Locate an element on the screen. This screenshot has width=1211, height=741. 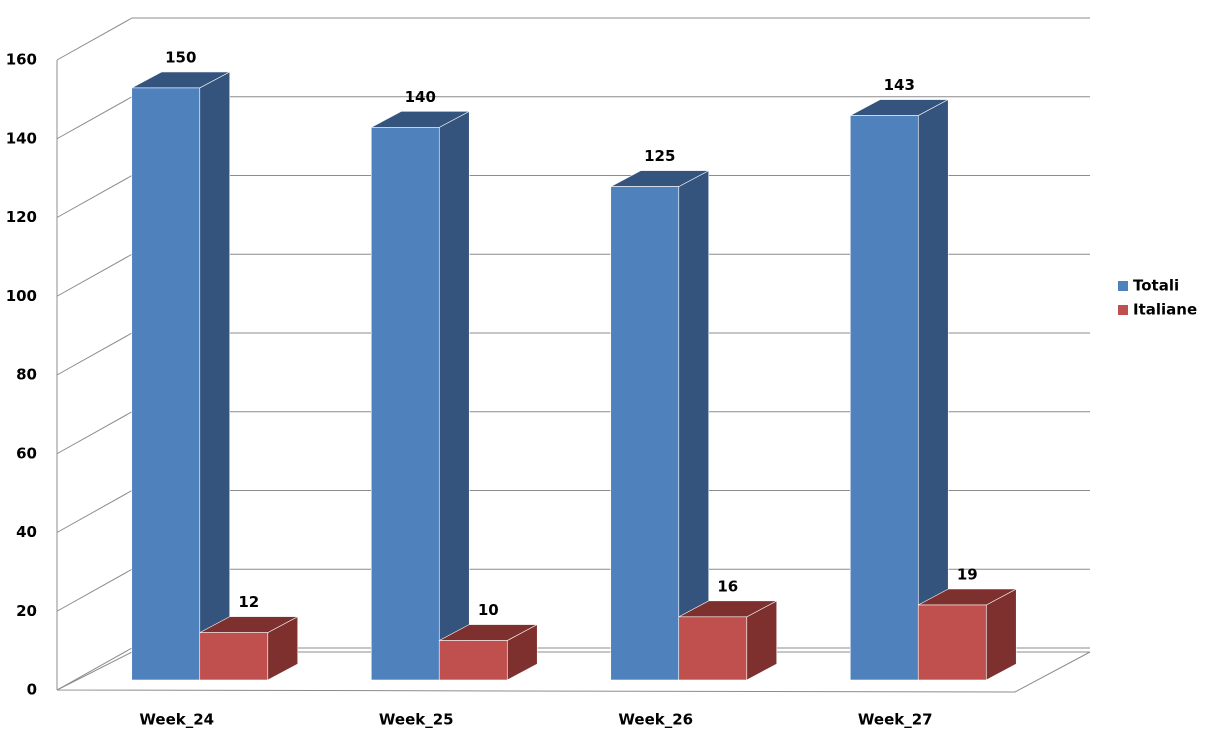
y-tick-label: 100 is located at coordinates (21, 296).